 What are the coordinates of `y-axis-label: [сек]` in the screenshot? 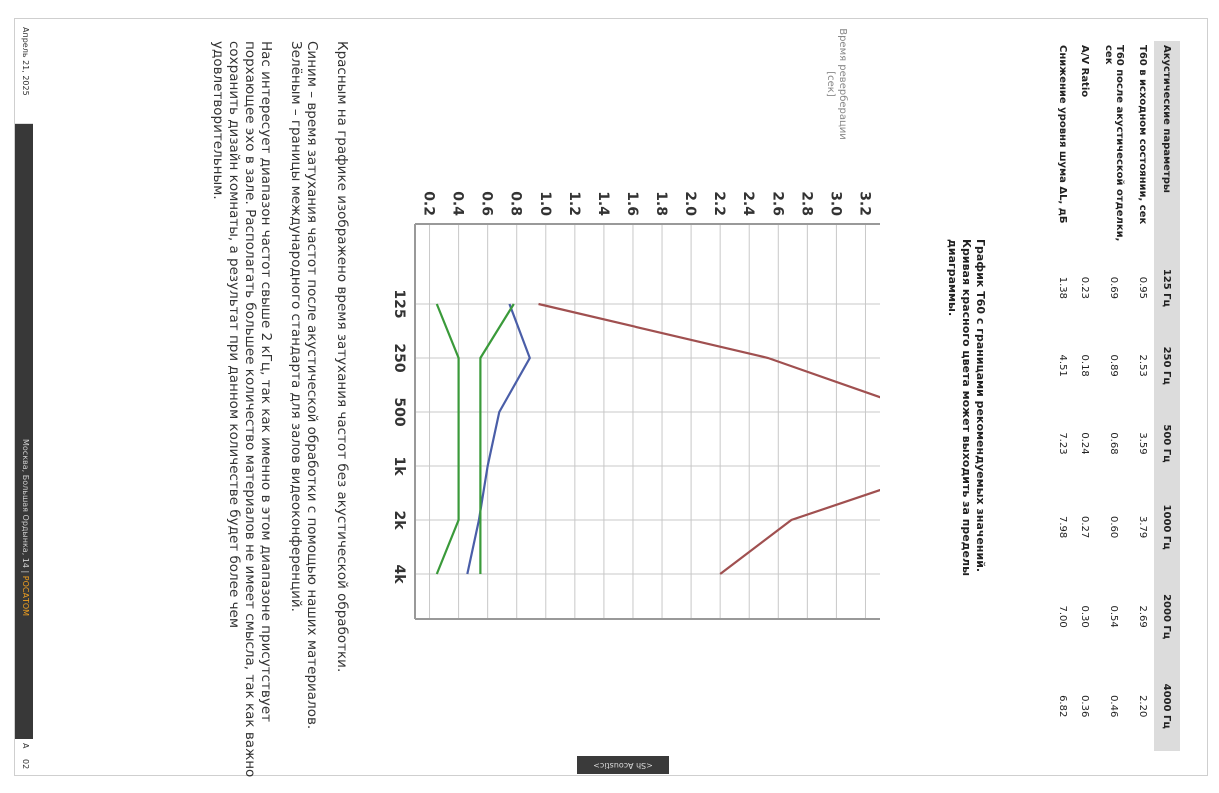 It's located at (830, 84).